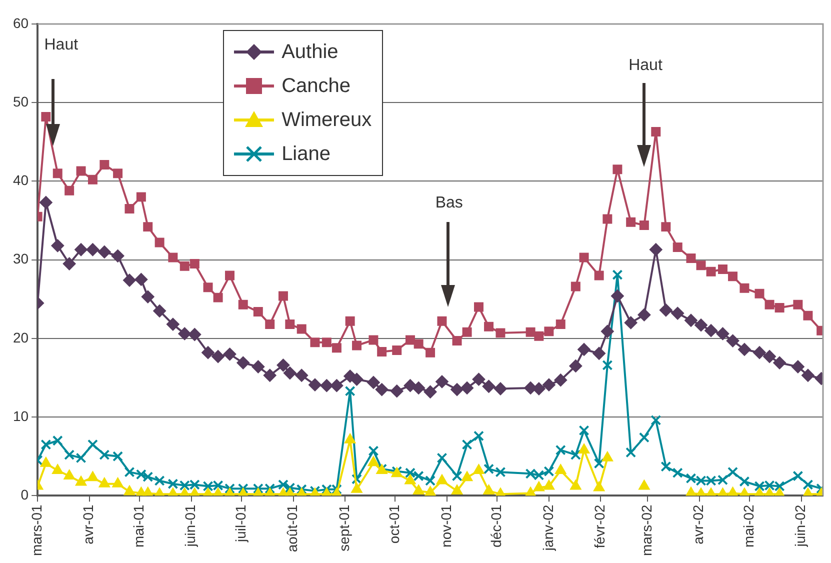  Describe the element at coordinates (548, 528) in the screenshot. I see `x-tick-label: janv-02` at that location.